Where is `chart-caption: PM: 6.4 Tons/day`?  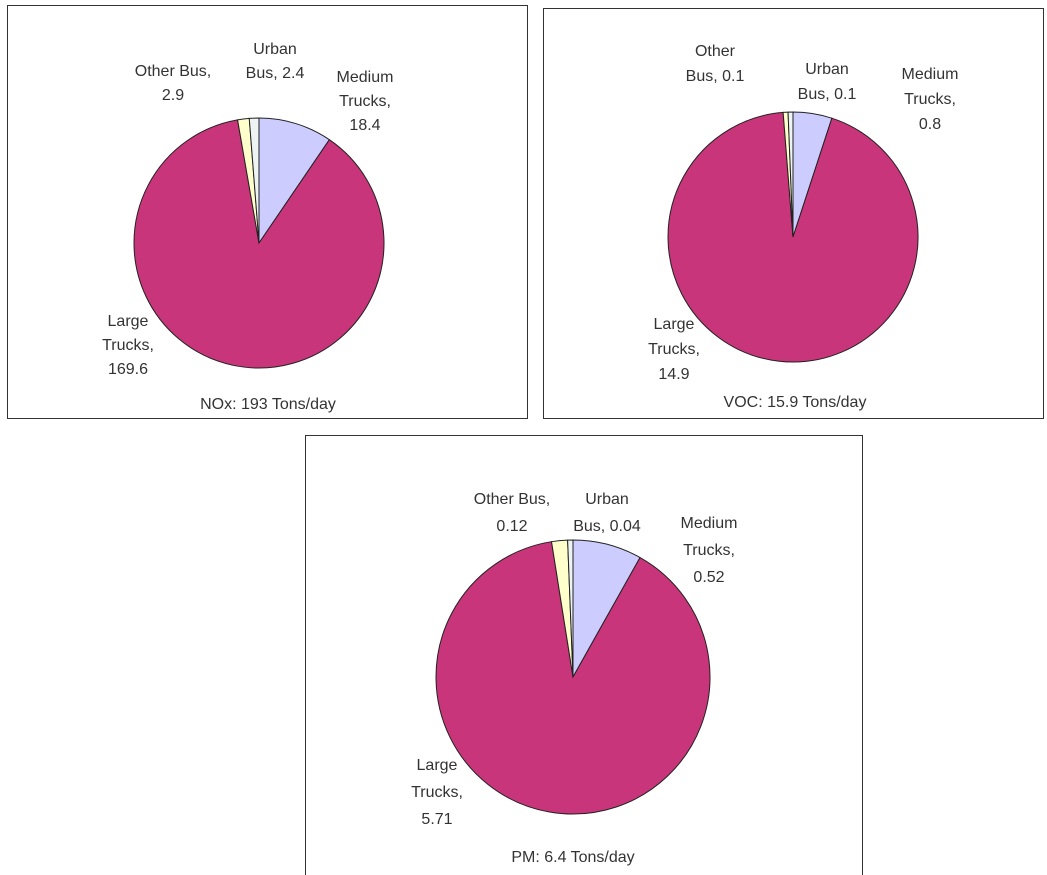
chart-caption: PM: 6.4 Tons/day is located at coordinates (572, 857).